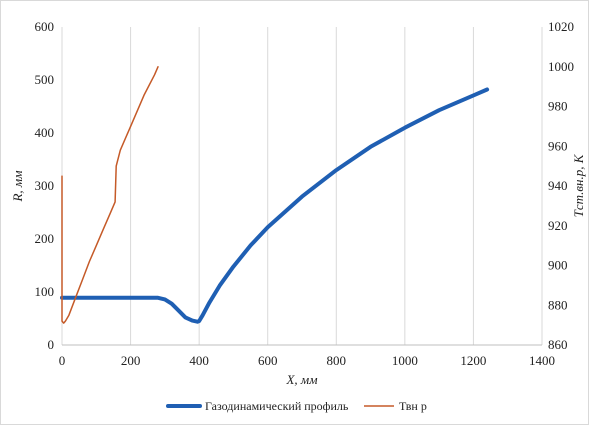  What do you see at coordinates (558, 145) in the screenshot?
I see `y-right-tick-label: 960` at bounding box center [558, 145].